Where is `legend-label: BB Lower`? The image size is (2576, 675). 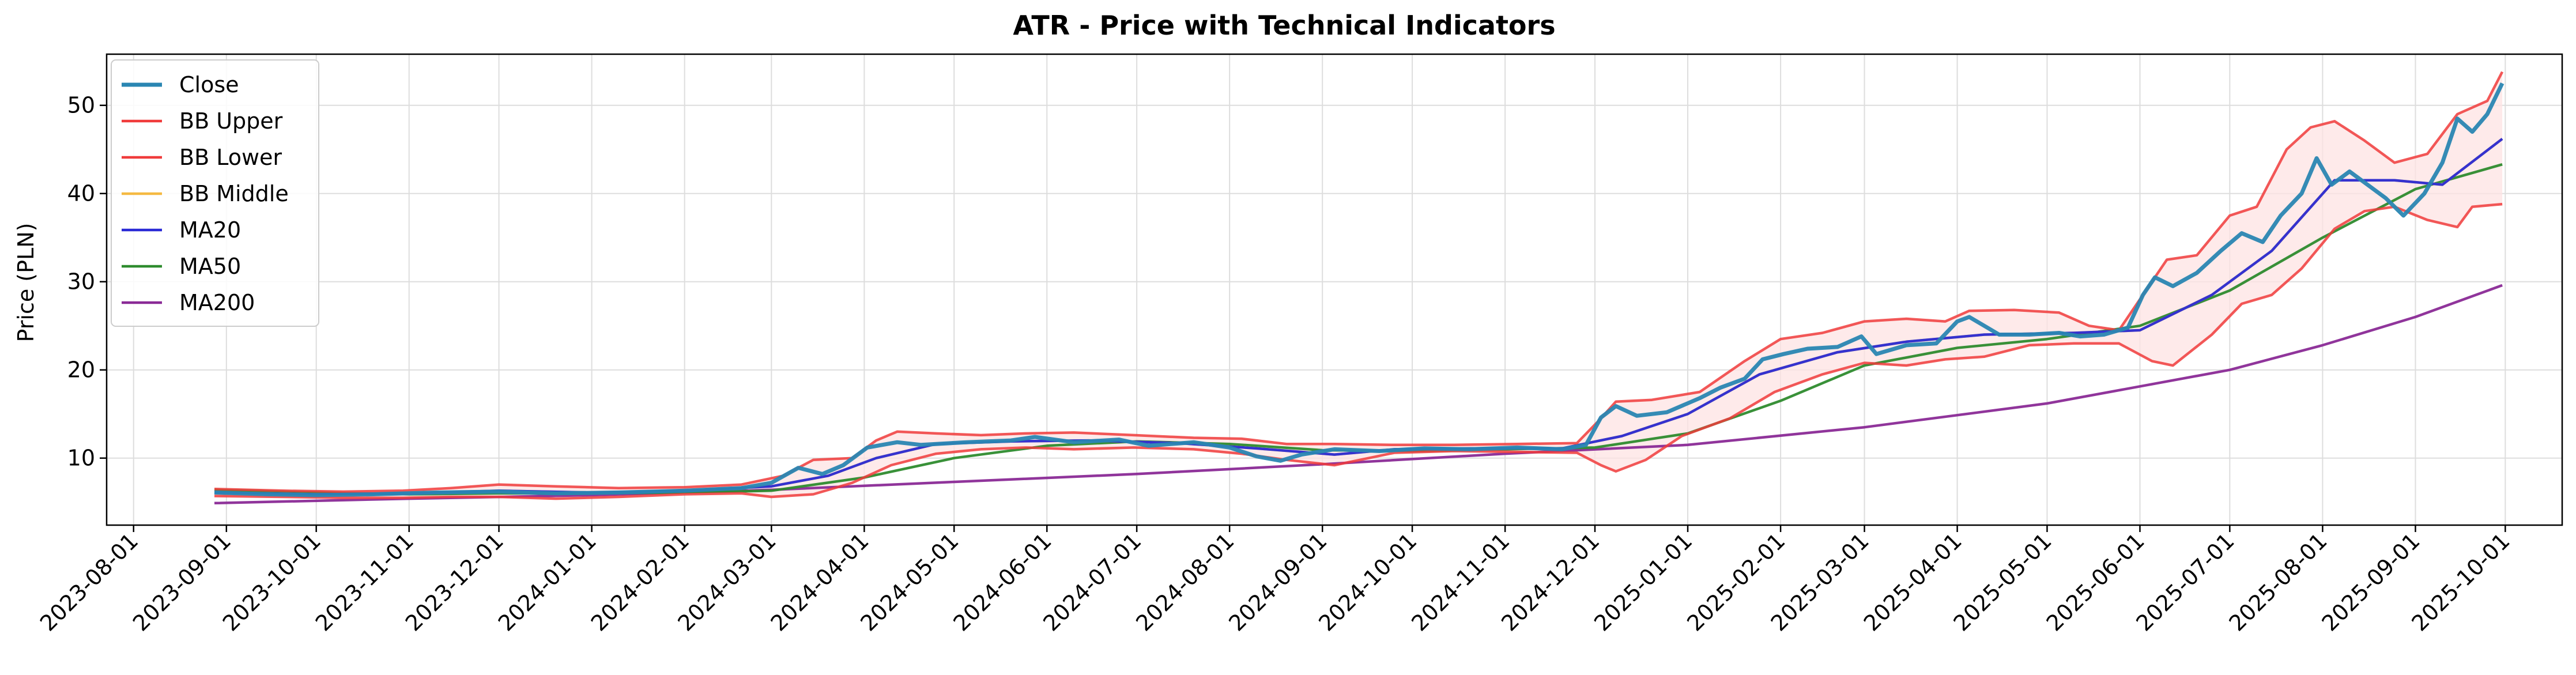 legend-label: BB Lower is located at coordinates (230, 158).